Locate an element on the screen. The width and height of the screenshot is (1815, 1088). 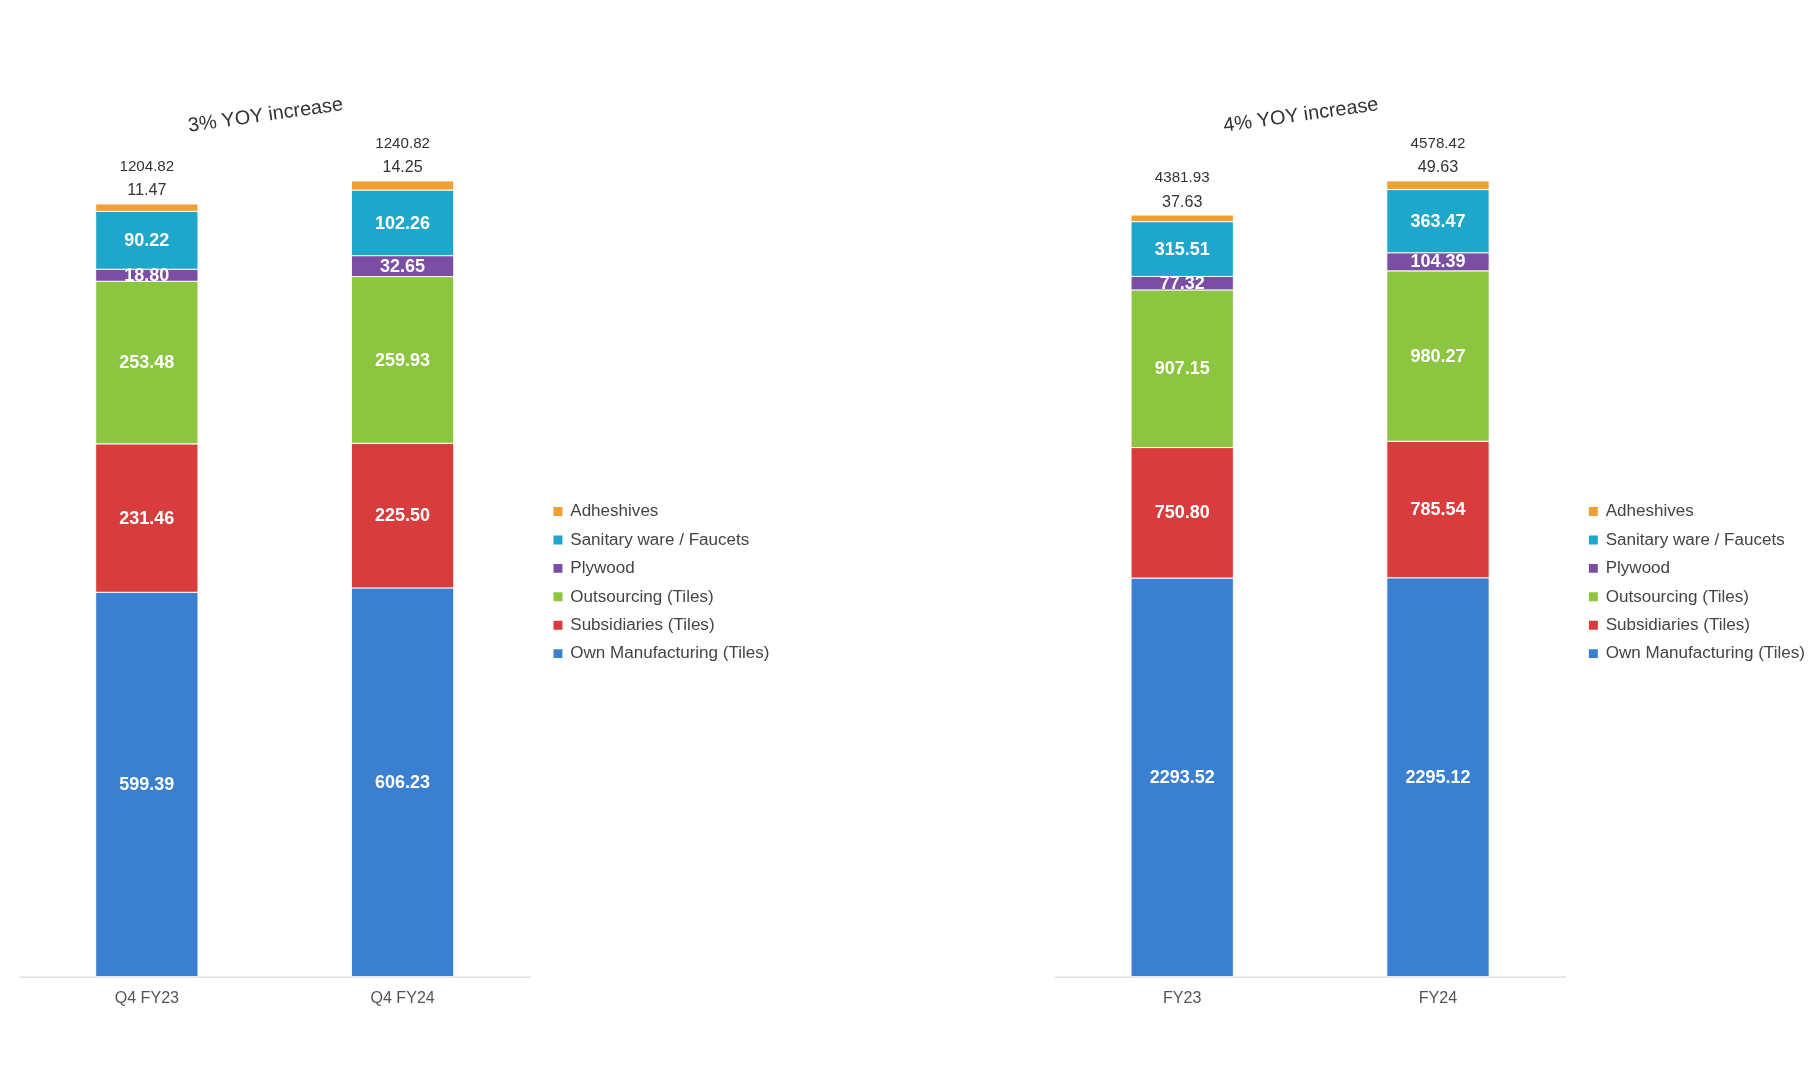
total-label: 4578.42 is located at coordinates (1438, 142).